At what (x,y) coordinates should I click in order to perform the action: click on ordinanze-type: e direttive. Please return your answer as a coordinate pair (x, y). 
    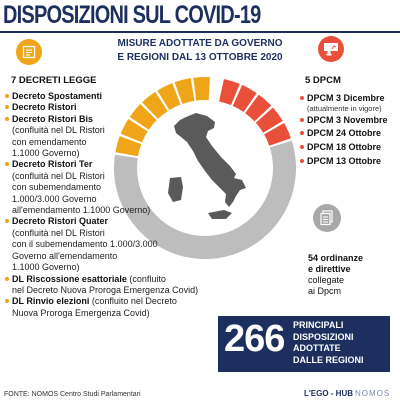
    Looking at the image, I should click on (329, 269).